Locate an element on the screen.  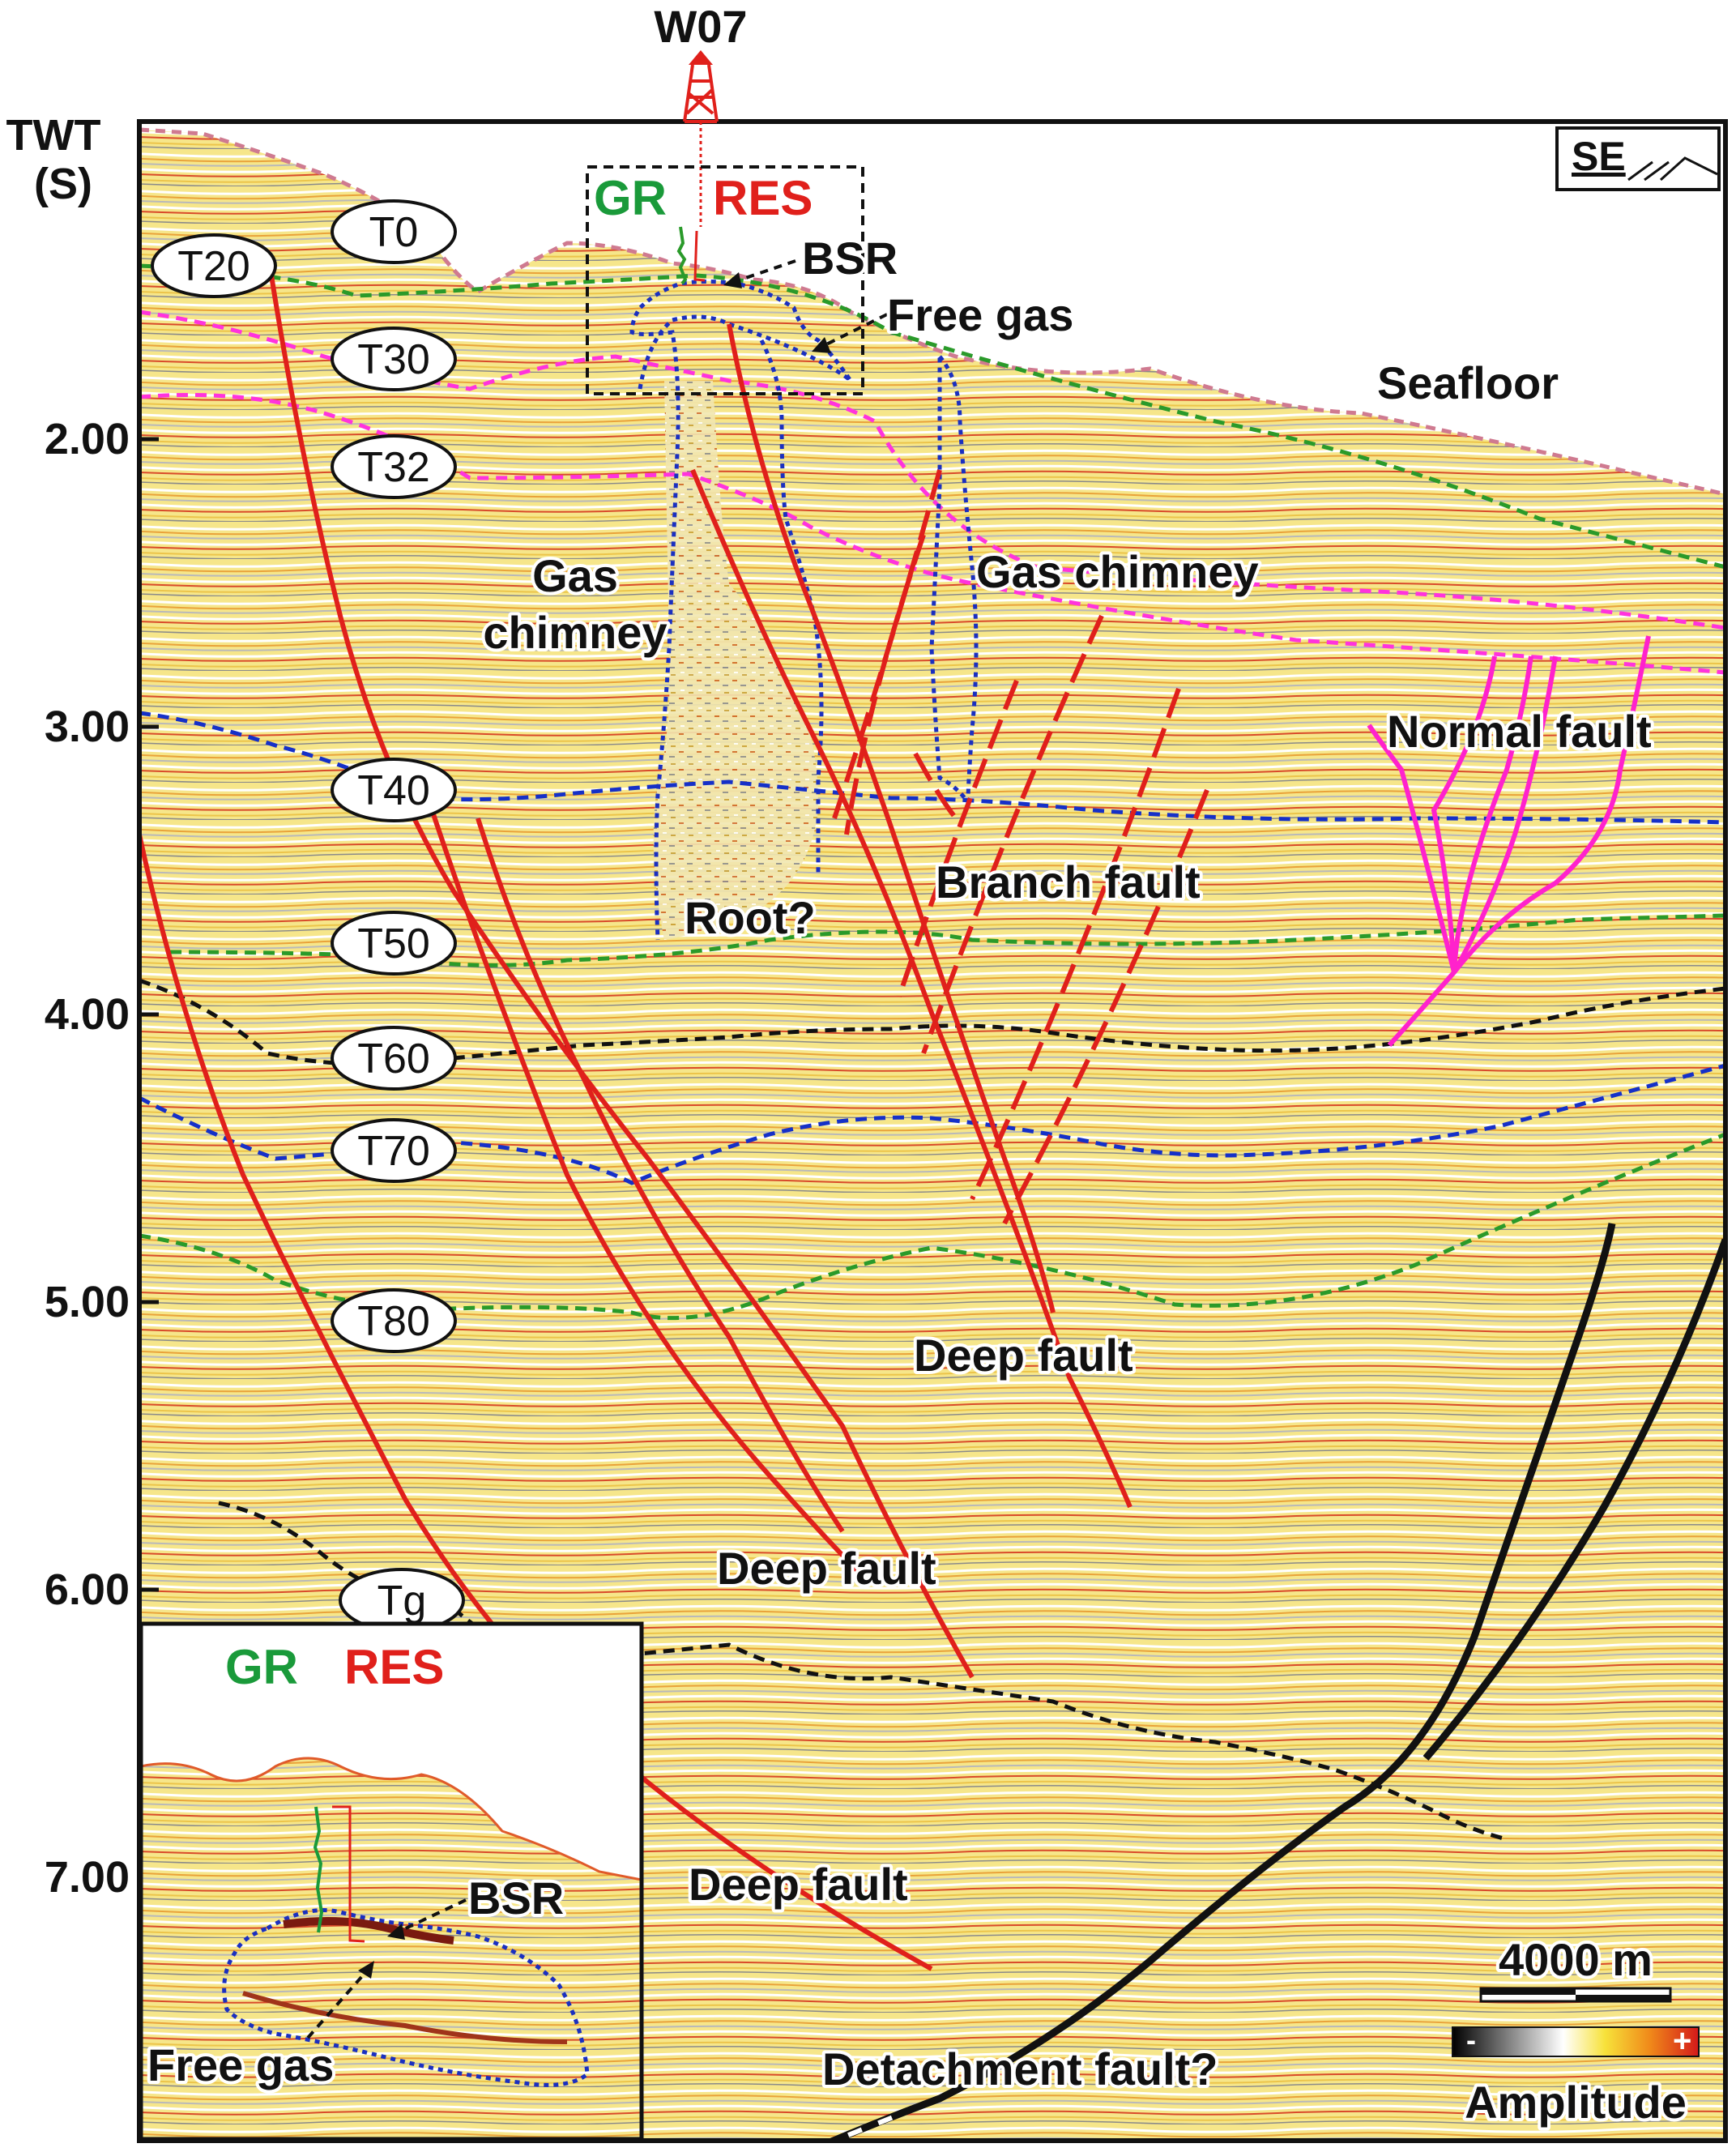
horizon-label-t32: T32 is located at coordinates (394, 466).